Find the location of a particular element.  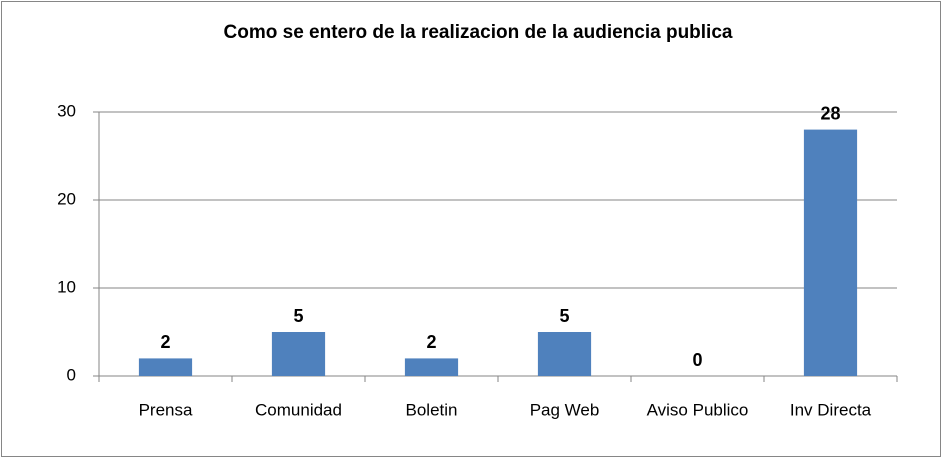

x-tick-label: Boletin is located at coordinates (432, 409).